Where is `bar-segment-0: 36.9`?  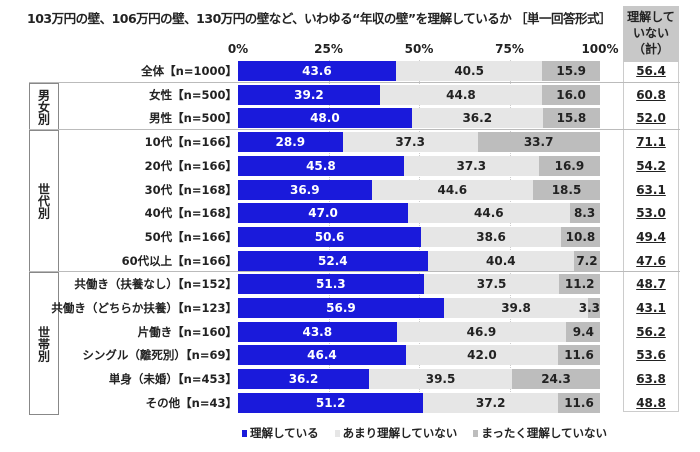 bar-segment-0: 36.9 is located at coordinates (305, 189).